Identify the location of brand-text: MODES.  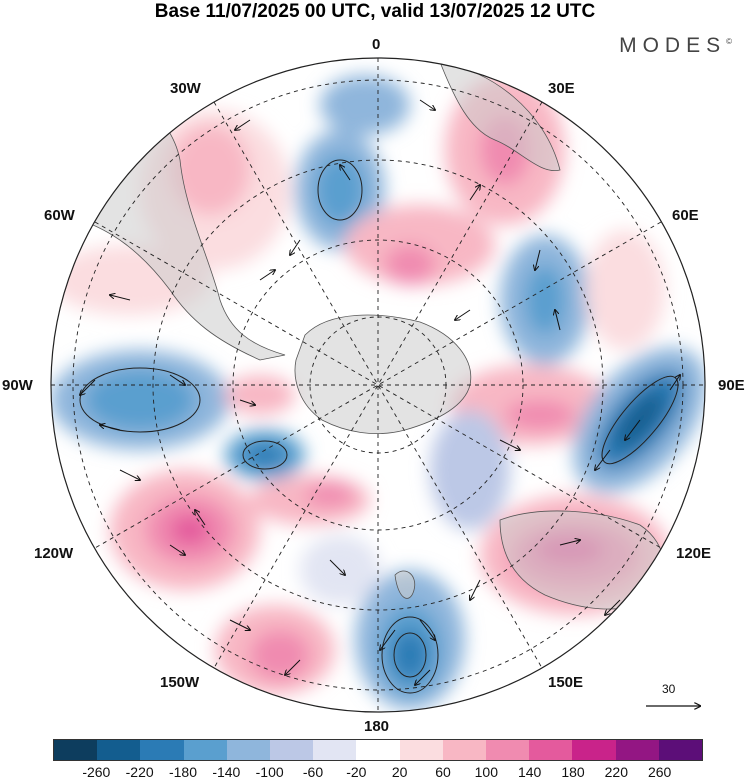
(673, 45).